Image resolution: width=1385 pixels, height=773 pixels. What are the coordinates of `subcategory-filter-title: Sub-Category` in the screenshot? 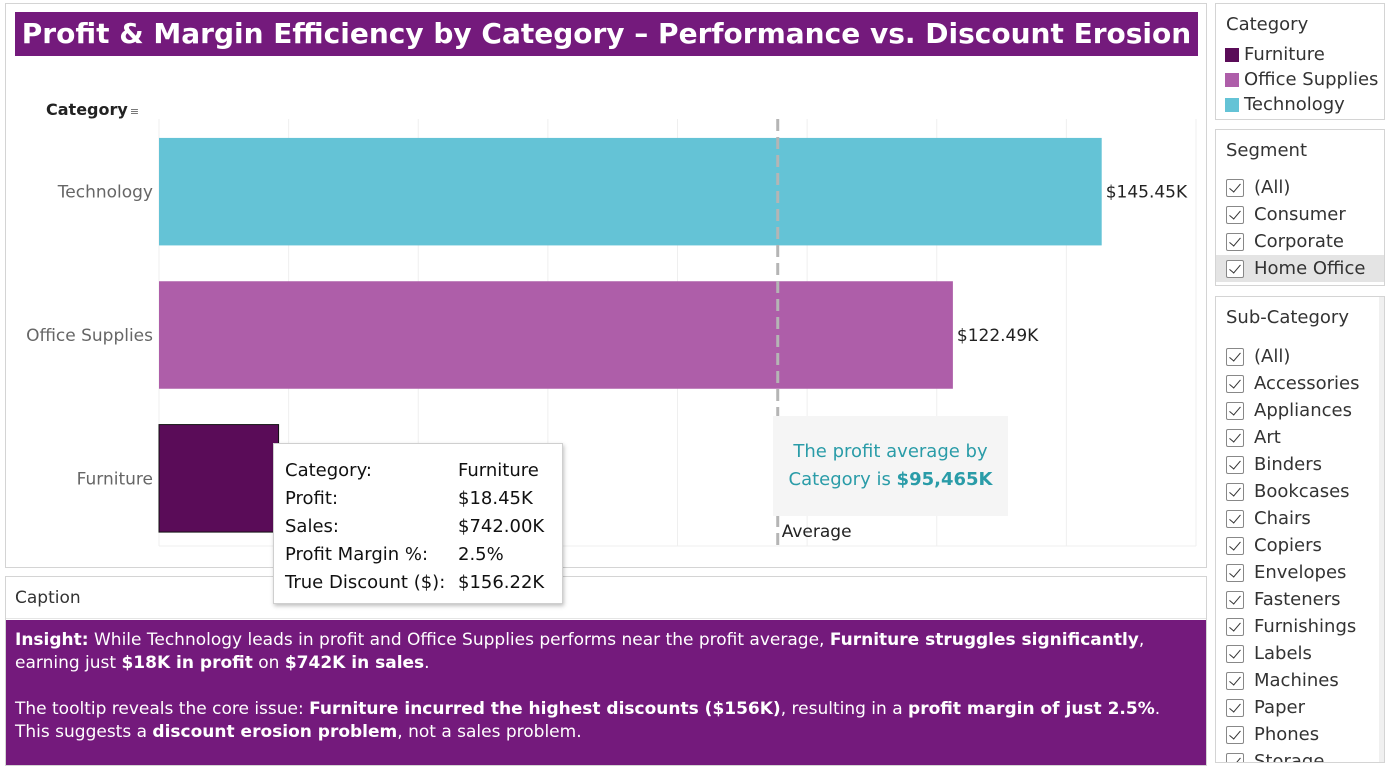 It's located at (1287, 317).